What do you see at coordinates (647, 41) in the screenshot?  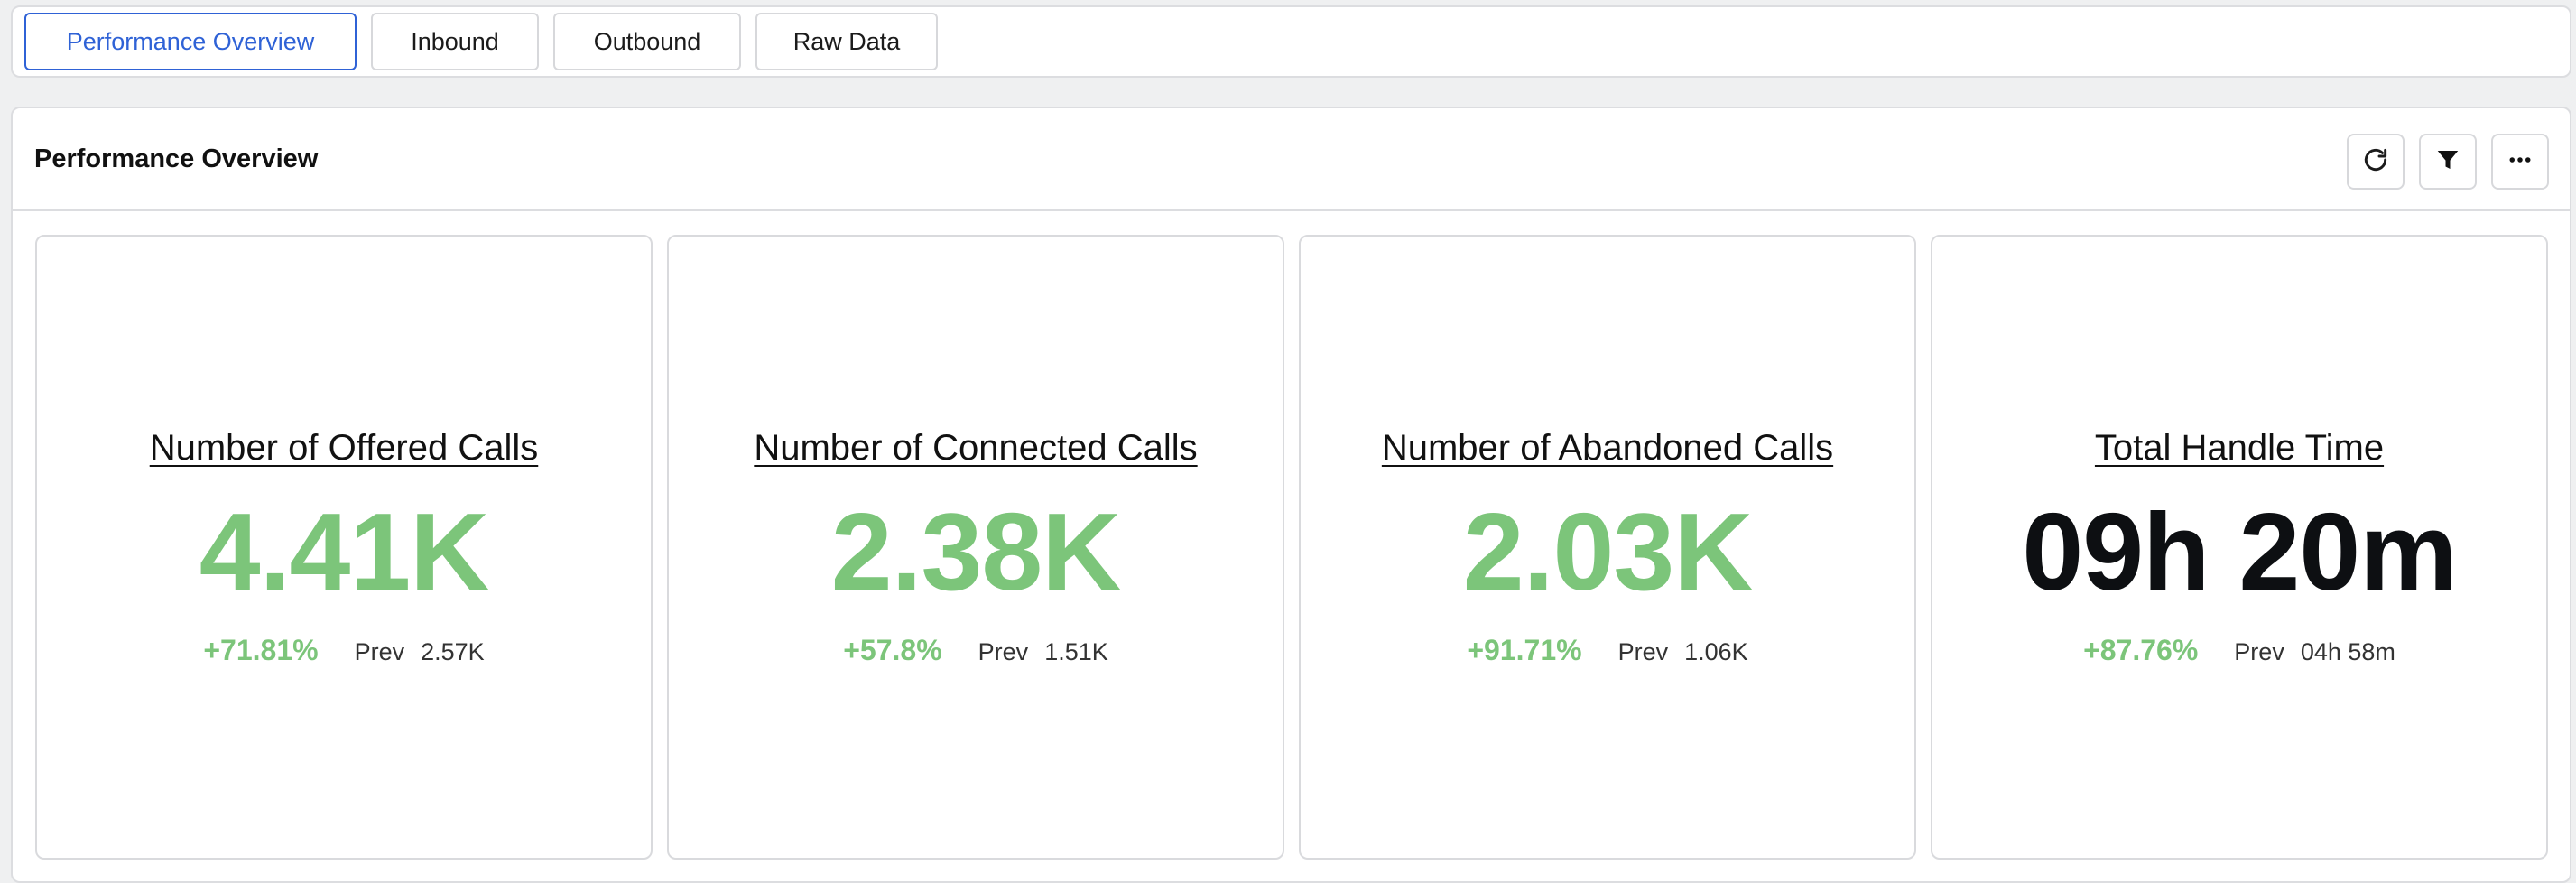 I see `tab-outbound: Outbound` at bounding box center [647, 41].